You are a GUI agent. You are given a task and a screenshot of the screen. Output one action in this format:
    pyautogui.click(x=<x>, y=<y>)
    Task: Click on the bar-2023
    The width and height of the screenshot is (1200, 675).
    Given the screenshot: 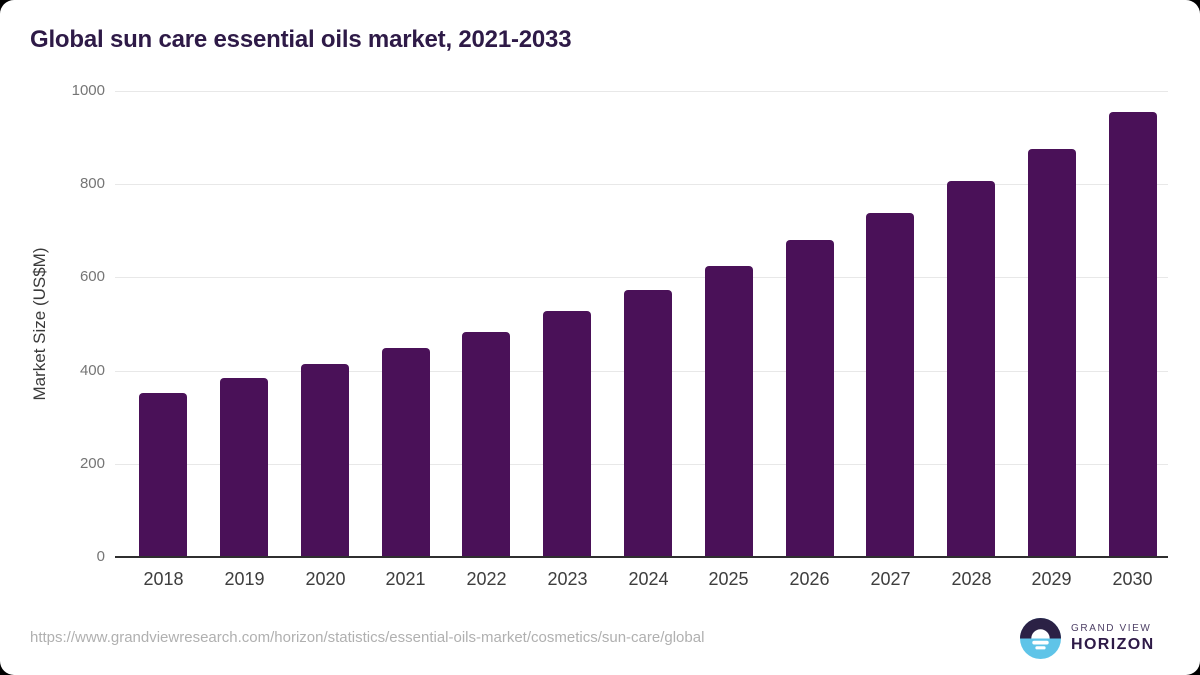 What is the action you would take?
    pyautogui.click(x=567, y=434)
    